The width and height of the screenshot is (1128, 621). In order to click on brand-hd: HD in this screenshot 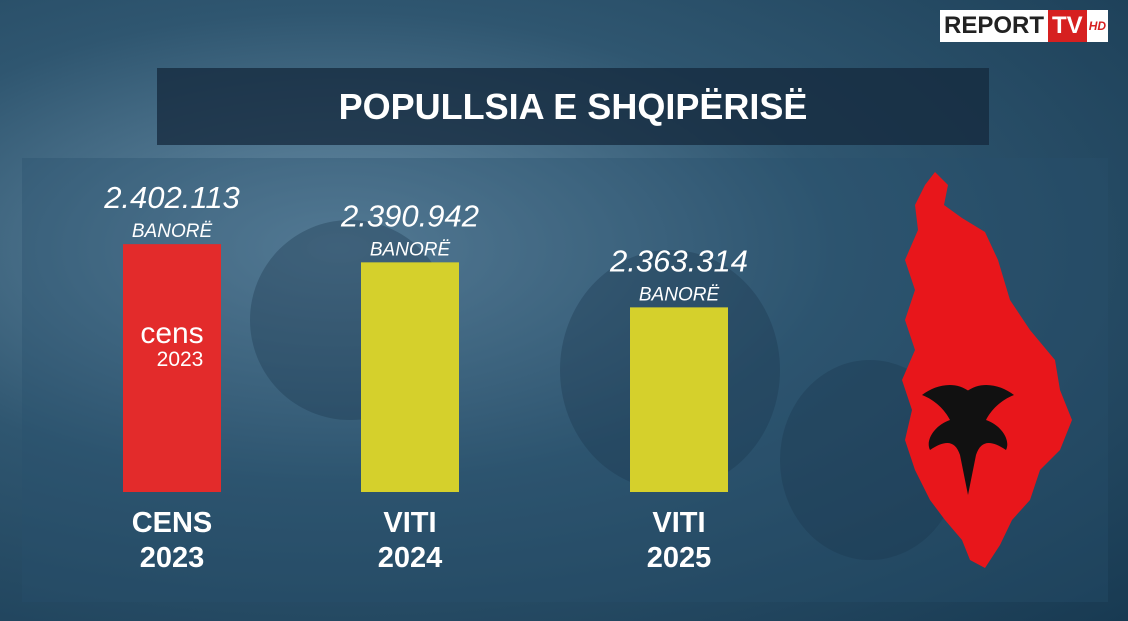, I will do `click(1097, 26)`.